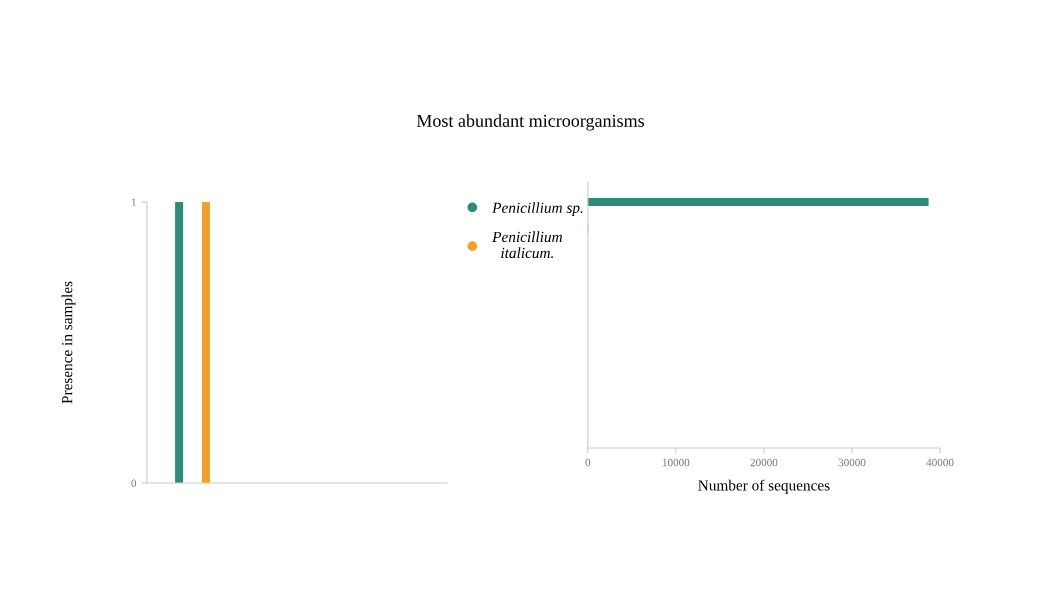 The image size is (1061, 603). What do you see at coordinates (133, 202) in the screenshot?
I see `y-tick-label: 1` at bounding box center [133, 202].